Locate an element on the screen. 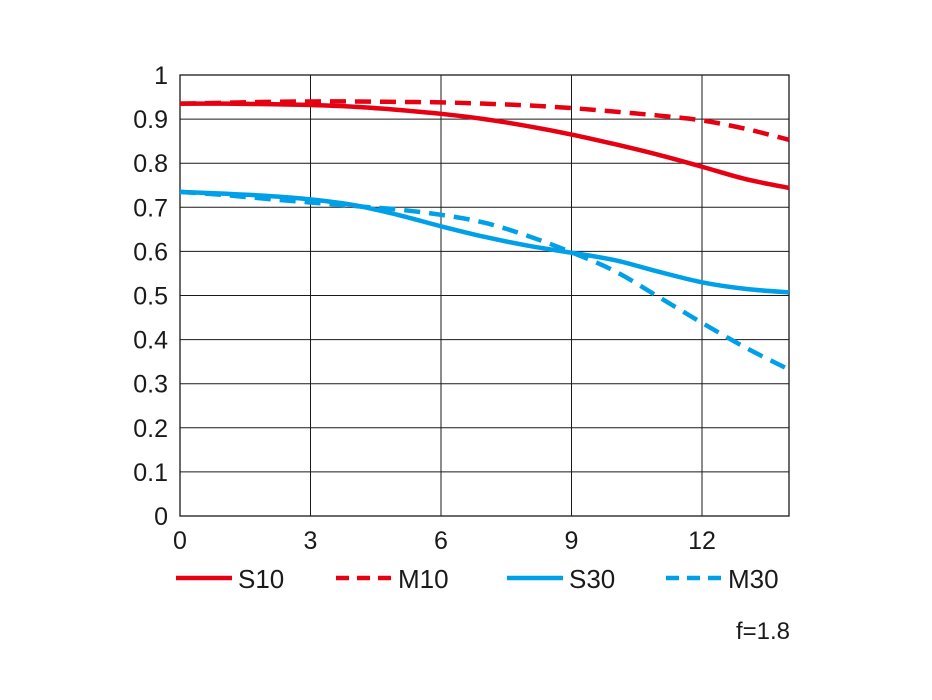 The image size is (932, 700). series-line-s30 is located at coordinates (484, 242).